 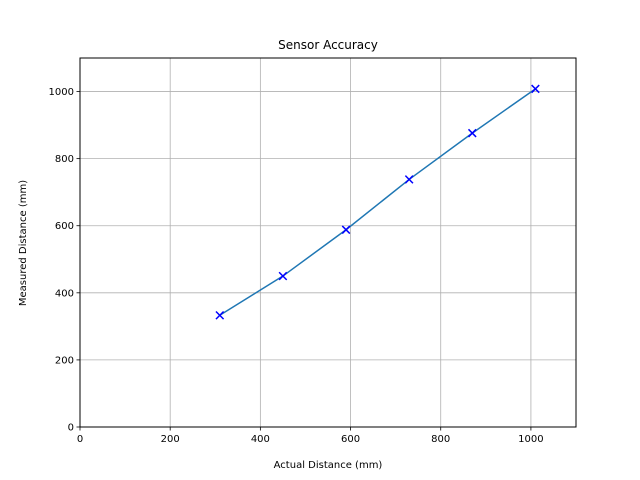 What do you see at coordinates (170, 439) in the screenshot?
I see `x-tick-label: 200` at bounding box center [170, 439].